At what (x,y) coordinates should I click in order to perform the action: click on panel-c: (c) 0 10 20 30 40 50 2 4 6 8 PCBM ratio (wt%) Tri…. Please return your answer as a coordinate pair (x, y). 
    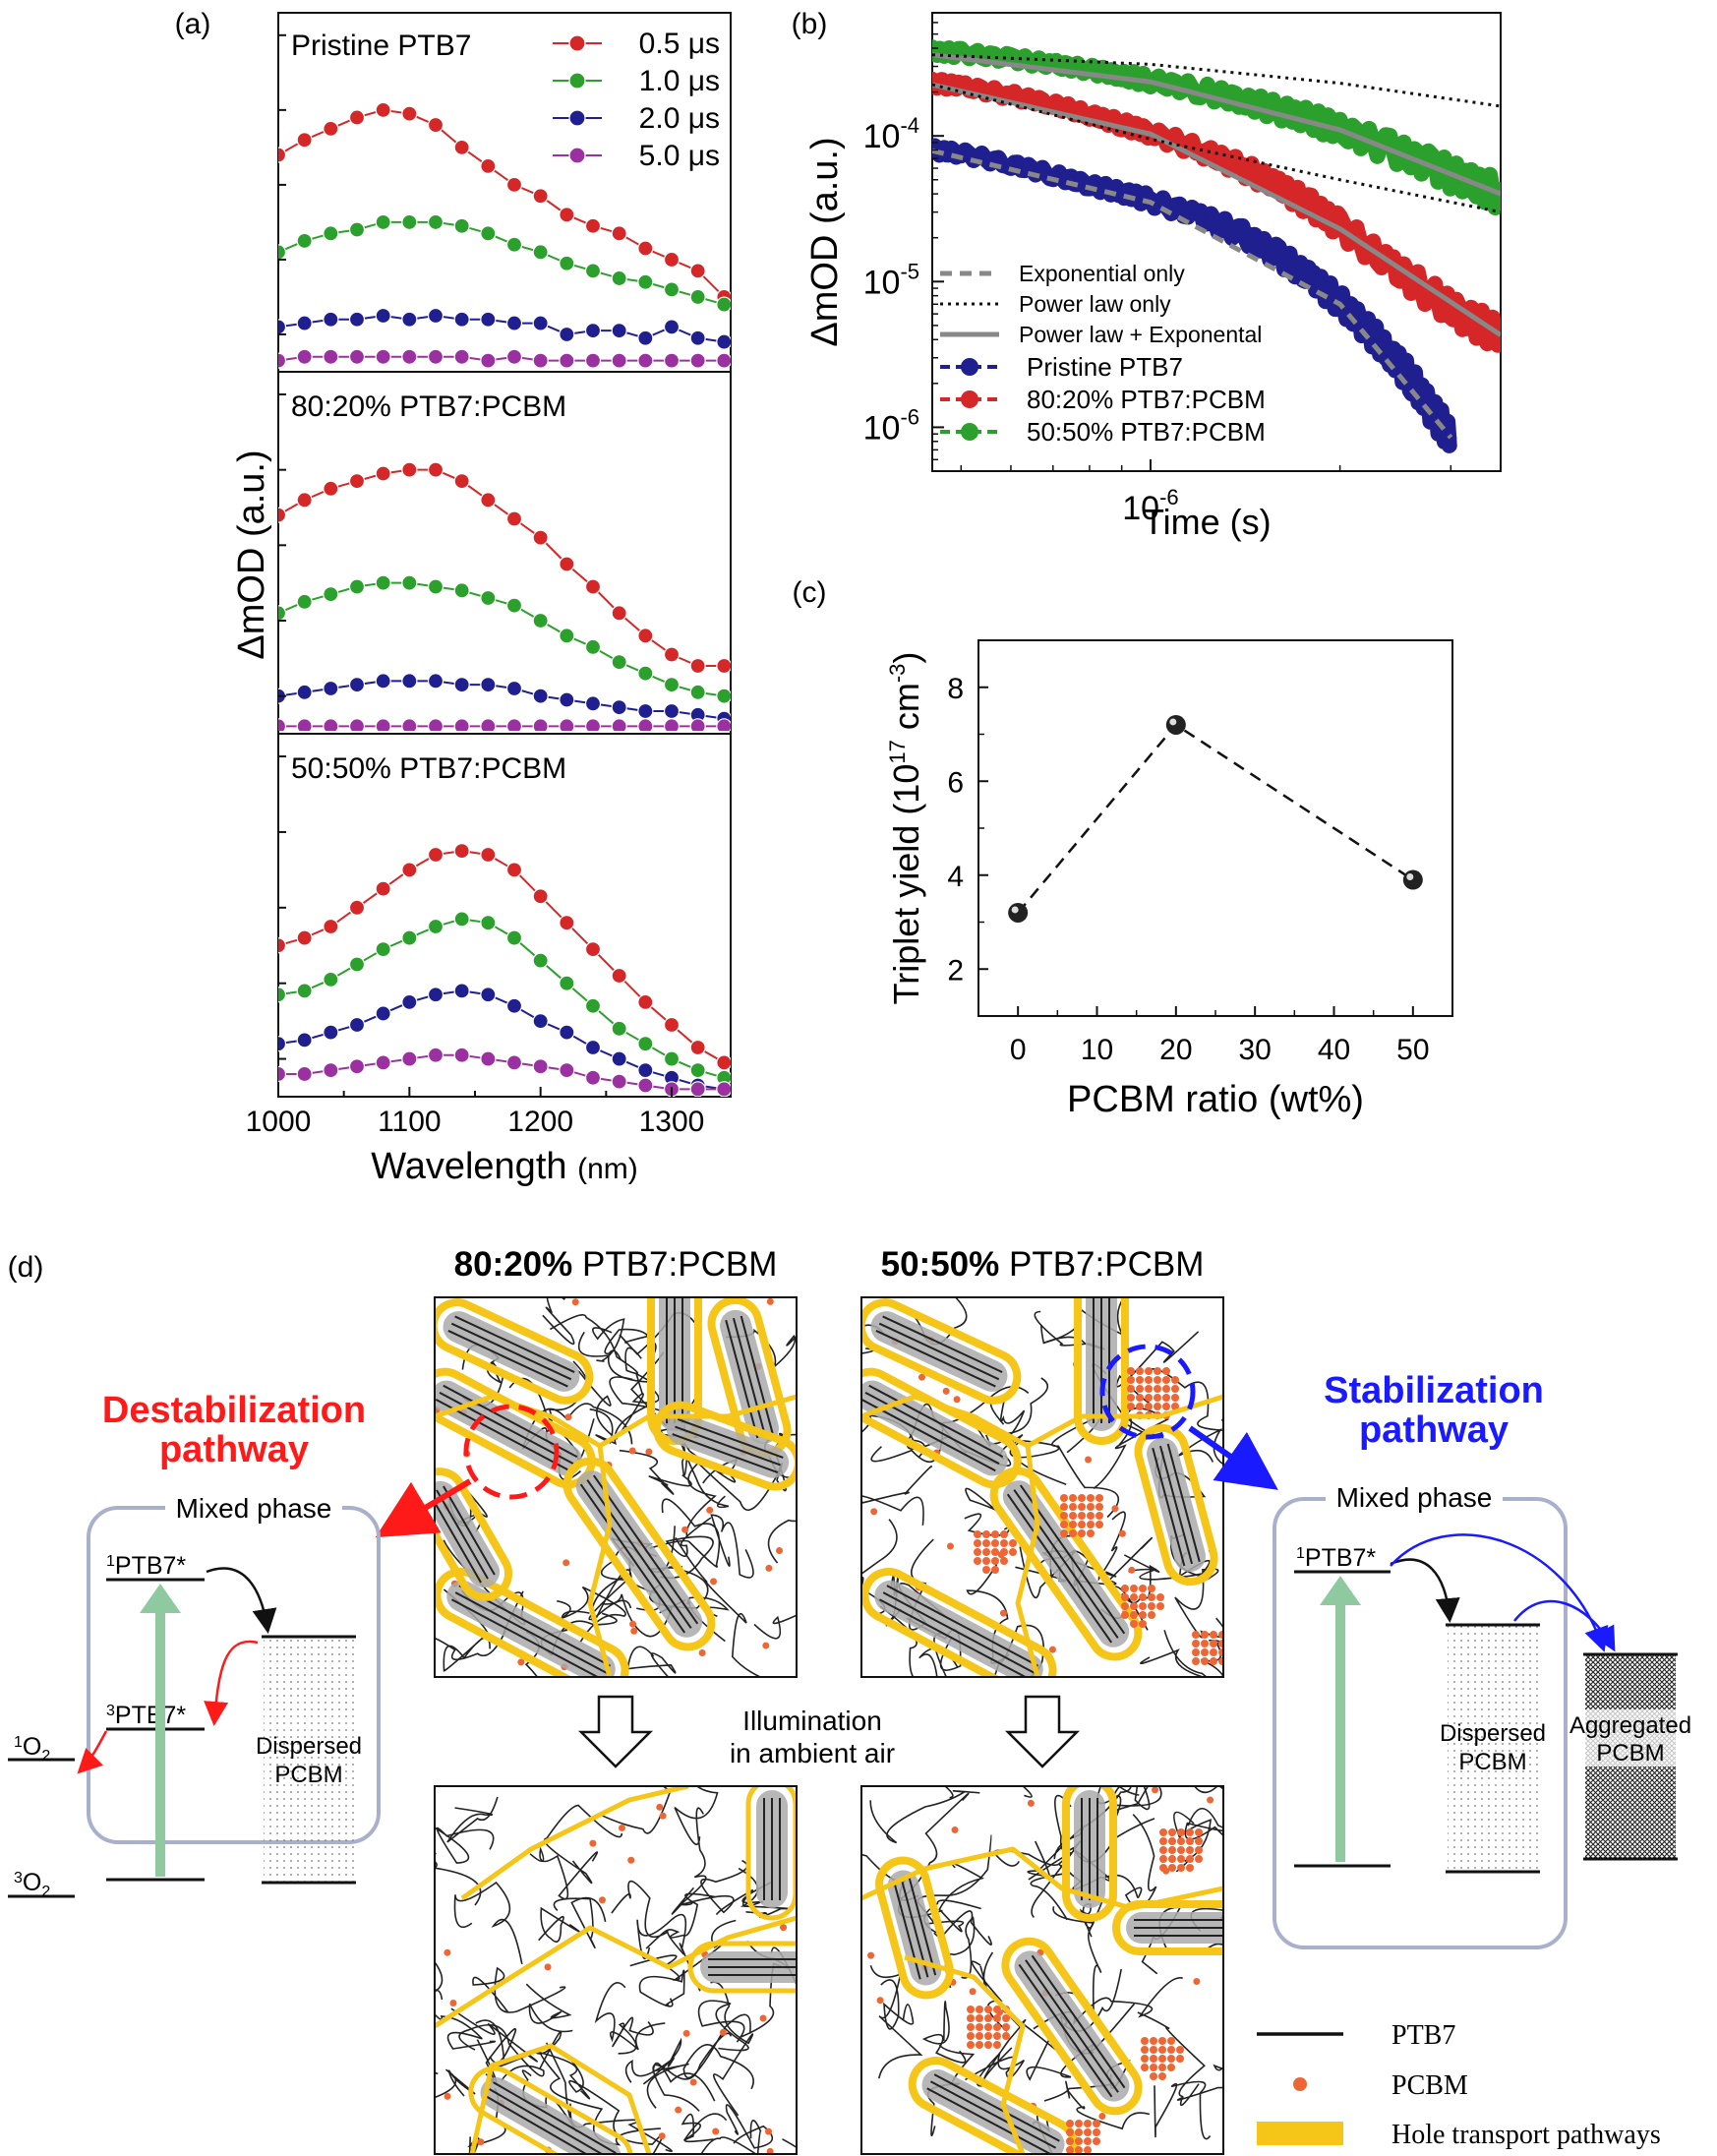
    Looking at the image, I should click on (1123, 848).